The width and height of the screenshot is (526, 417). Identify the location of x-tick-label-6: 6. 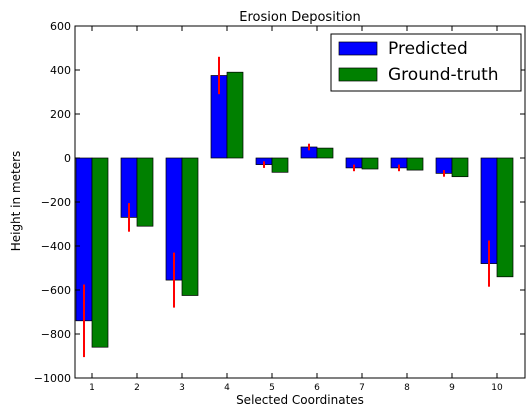
(317, 388).